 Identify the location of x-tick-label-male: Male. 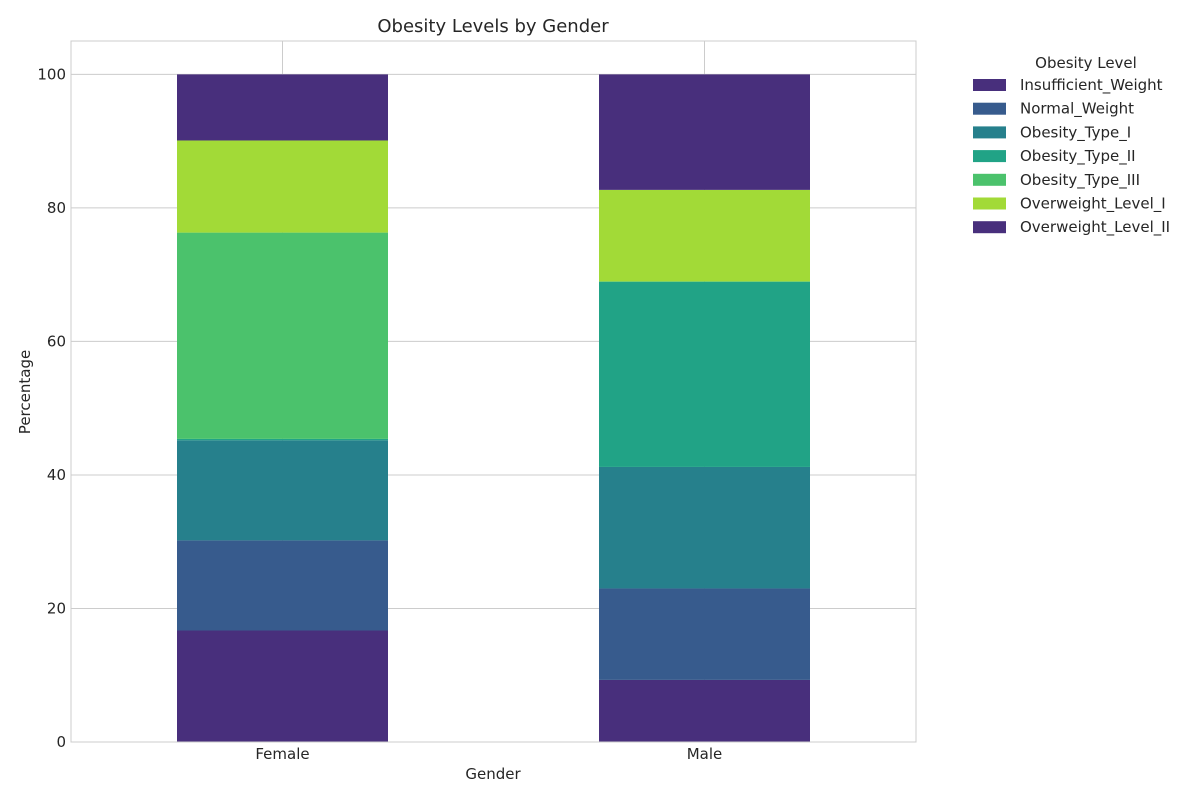
(705, 754).